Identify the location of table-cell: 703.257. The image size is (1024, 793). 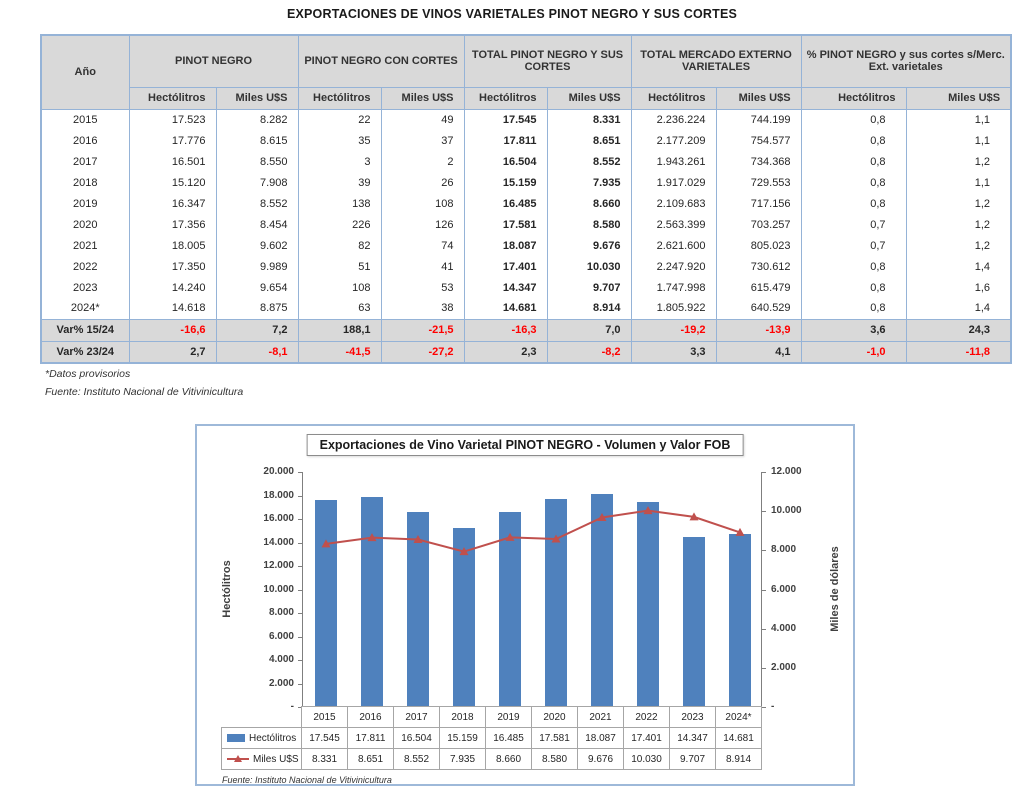
(758, 224).